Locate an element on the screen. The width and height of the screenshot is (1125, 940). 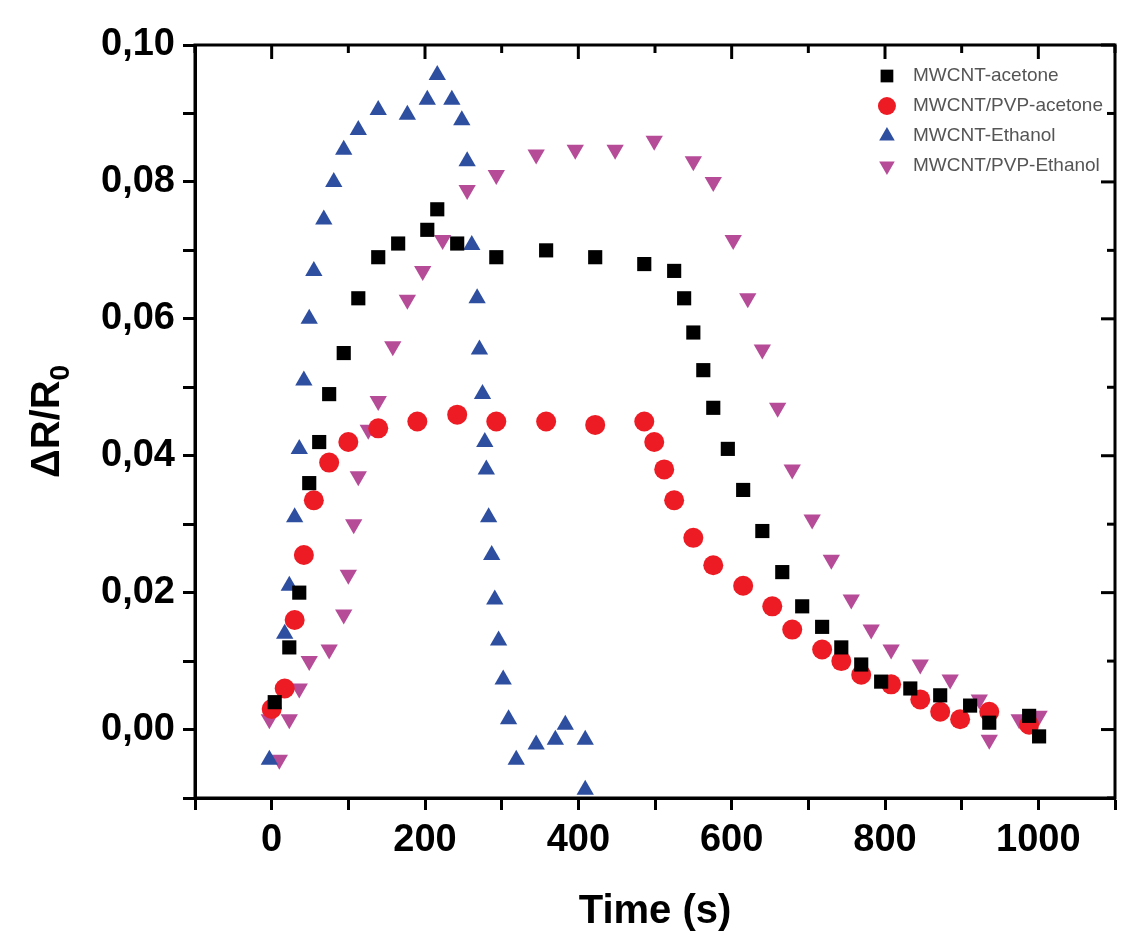
y-tick-label: 0,06 is located at coordinates (138, 316).